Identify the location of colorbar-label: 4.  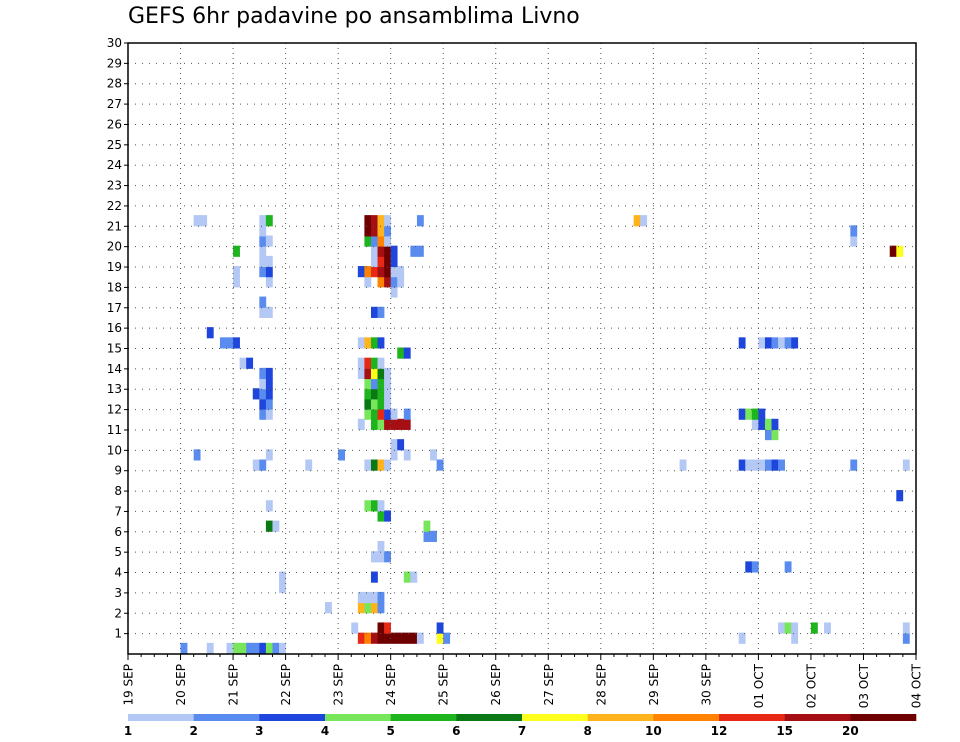
(325, 731).